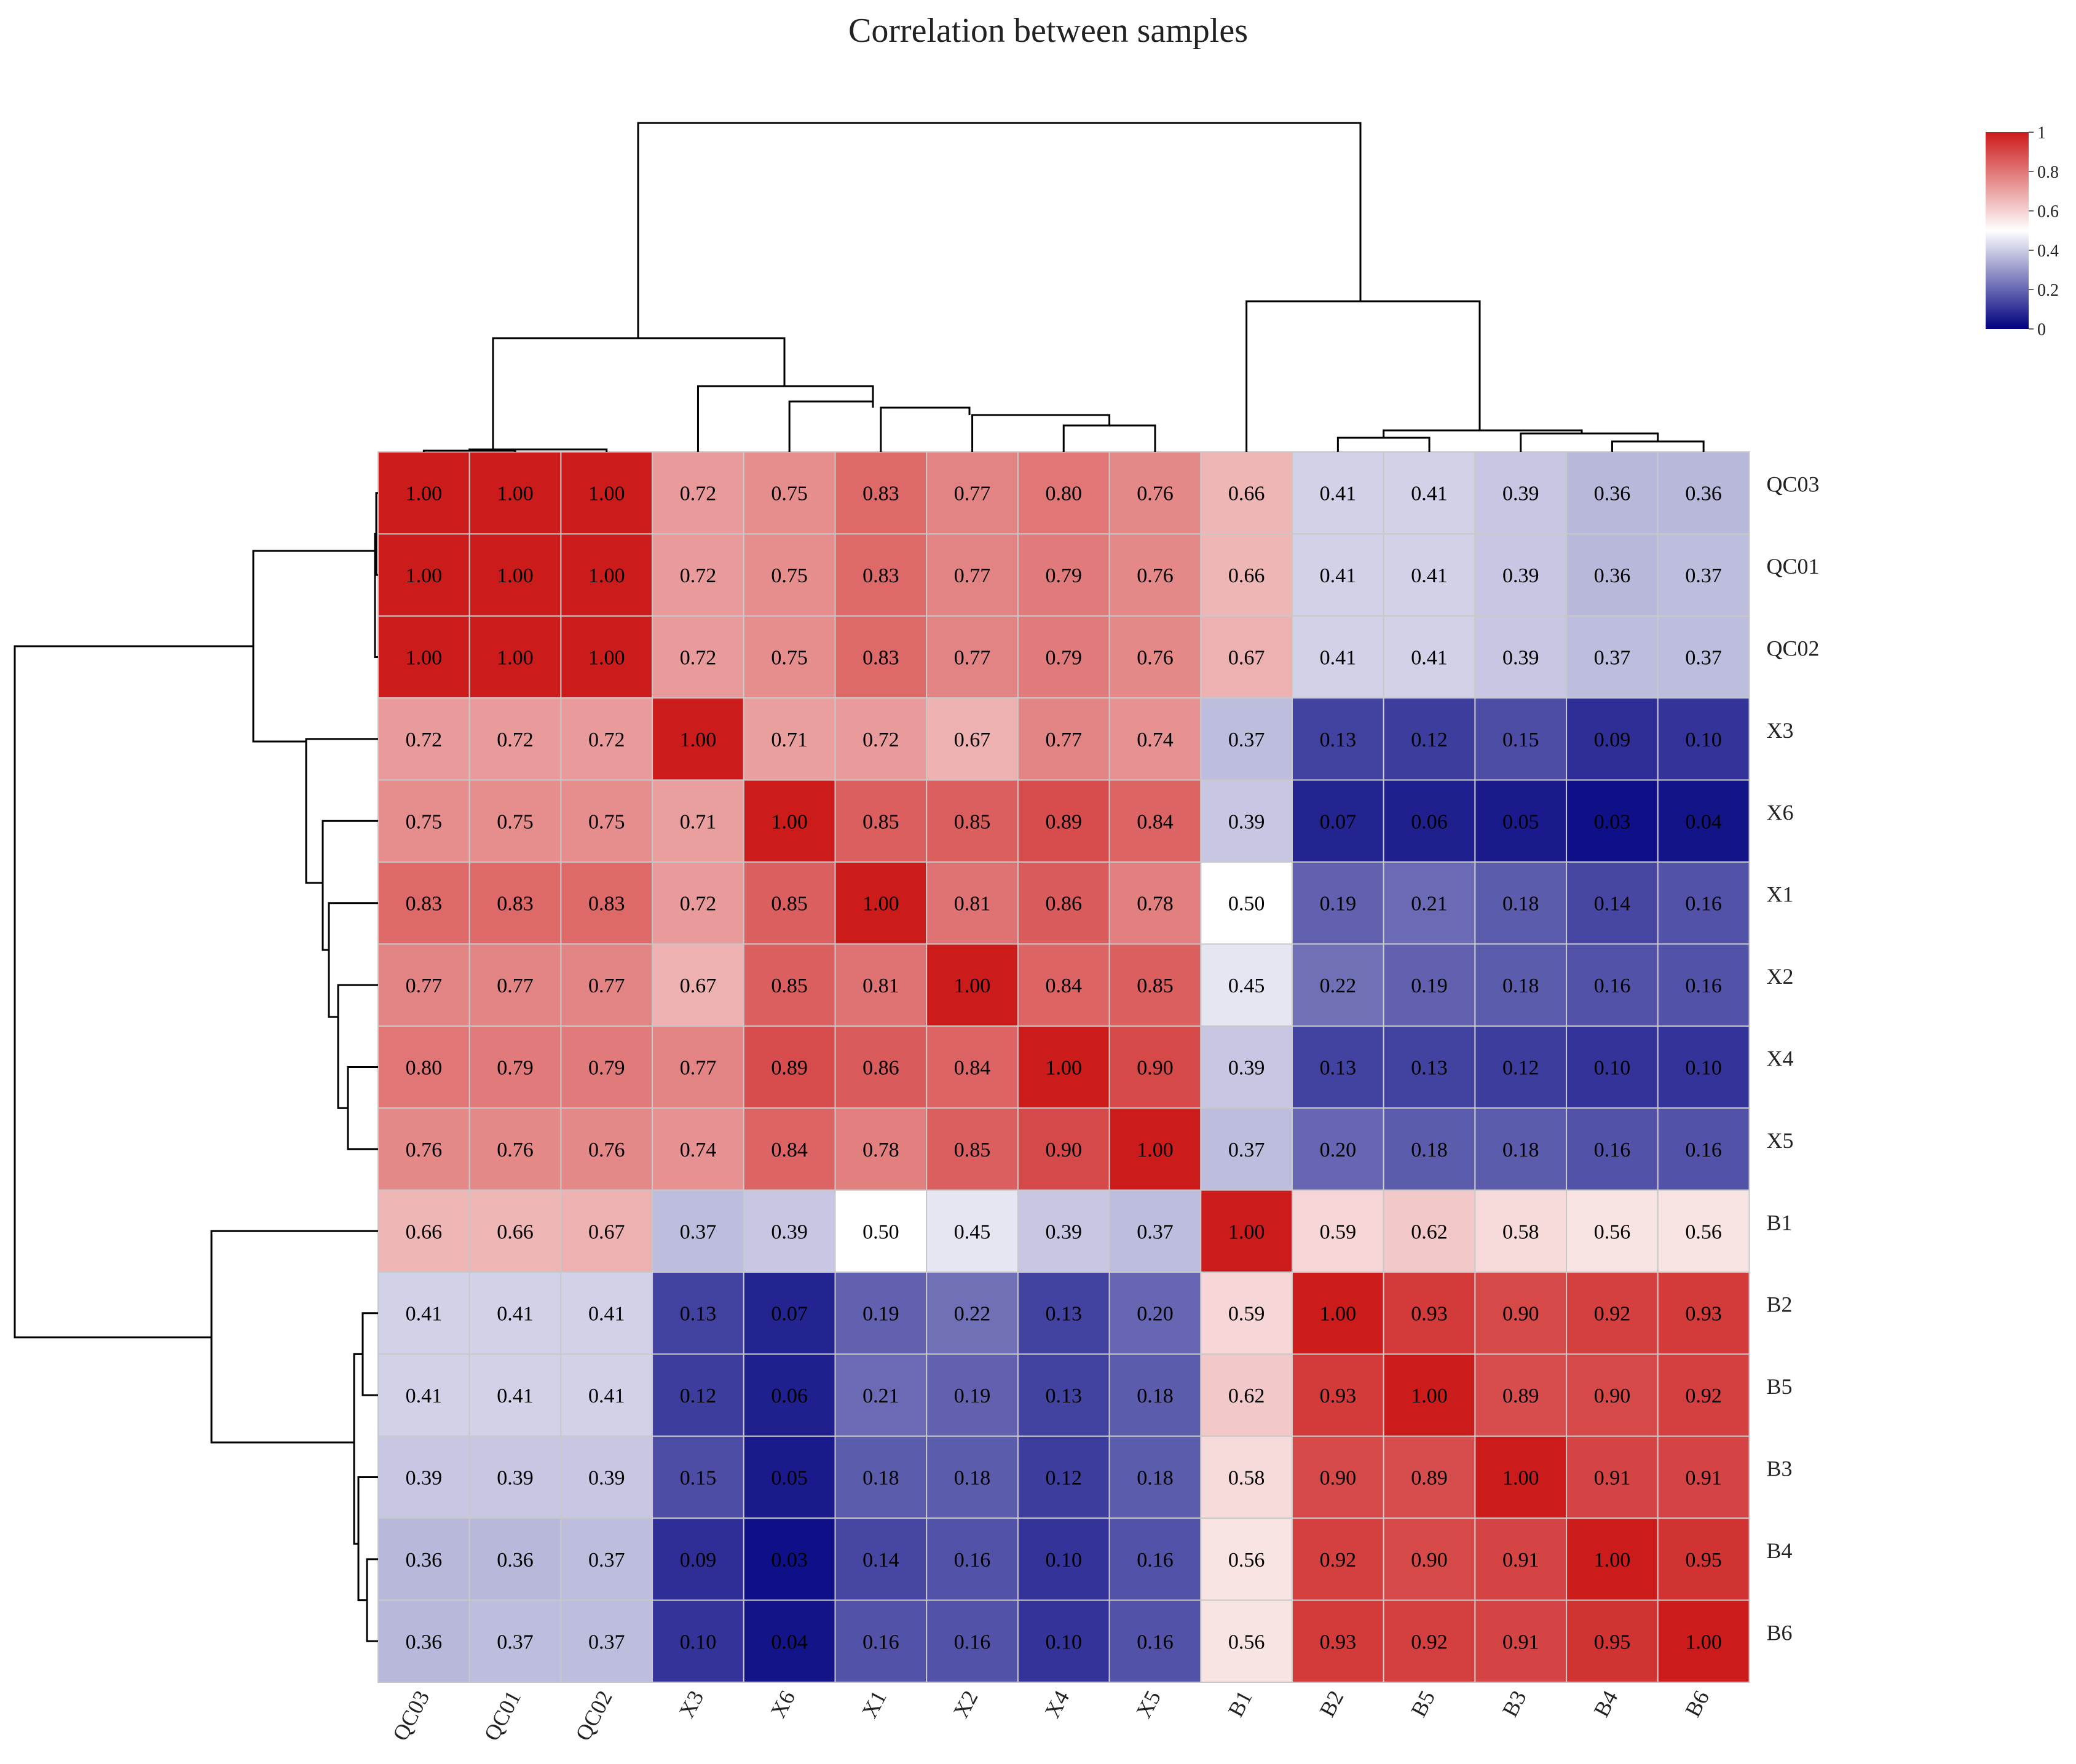  What do you see at coordinates (1246, 986) in the screenshot?
I see `cell-value-label: 0.45` at bounding box center [1246, 986].